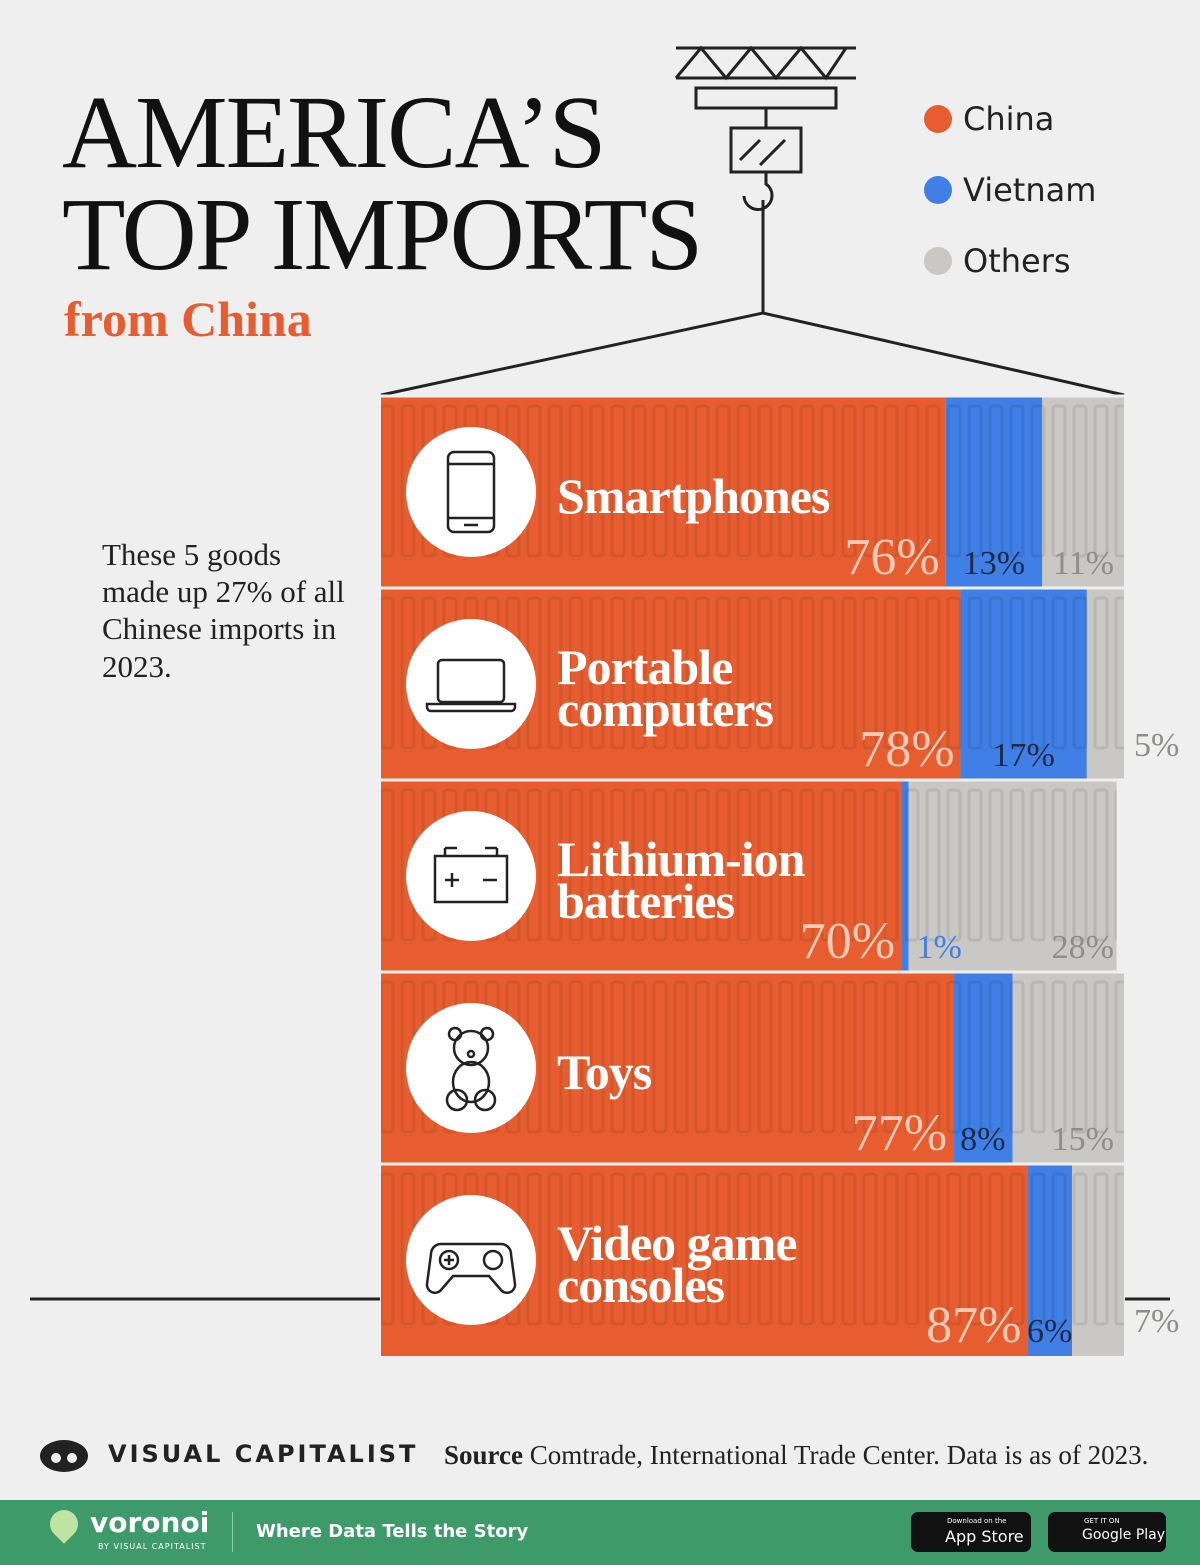 This screenshot has width=1200, height=1565. What do you see at coordinates (1083, 563) in the screenshot?
I see `value-label: 11%` at bounding box center [1083, 563].